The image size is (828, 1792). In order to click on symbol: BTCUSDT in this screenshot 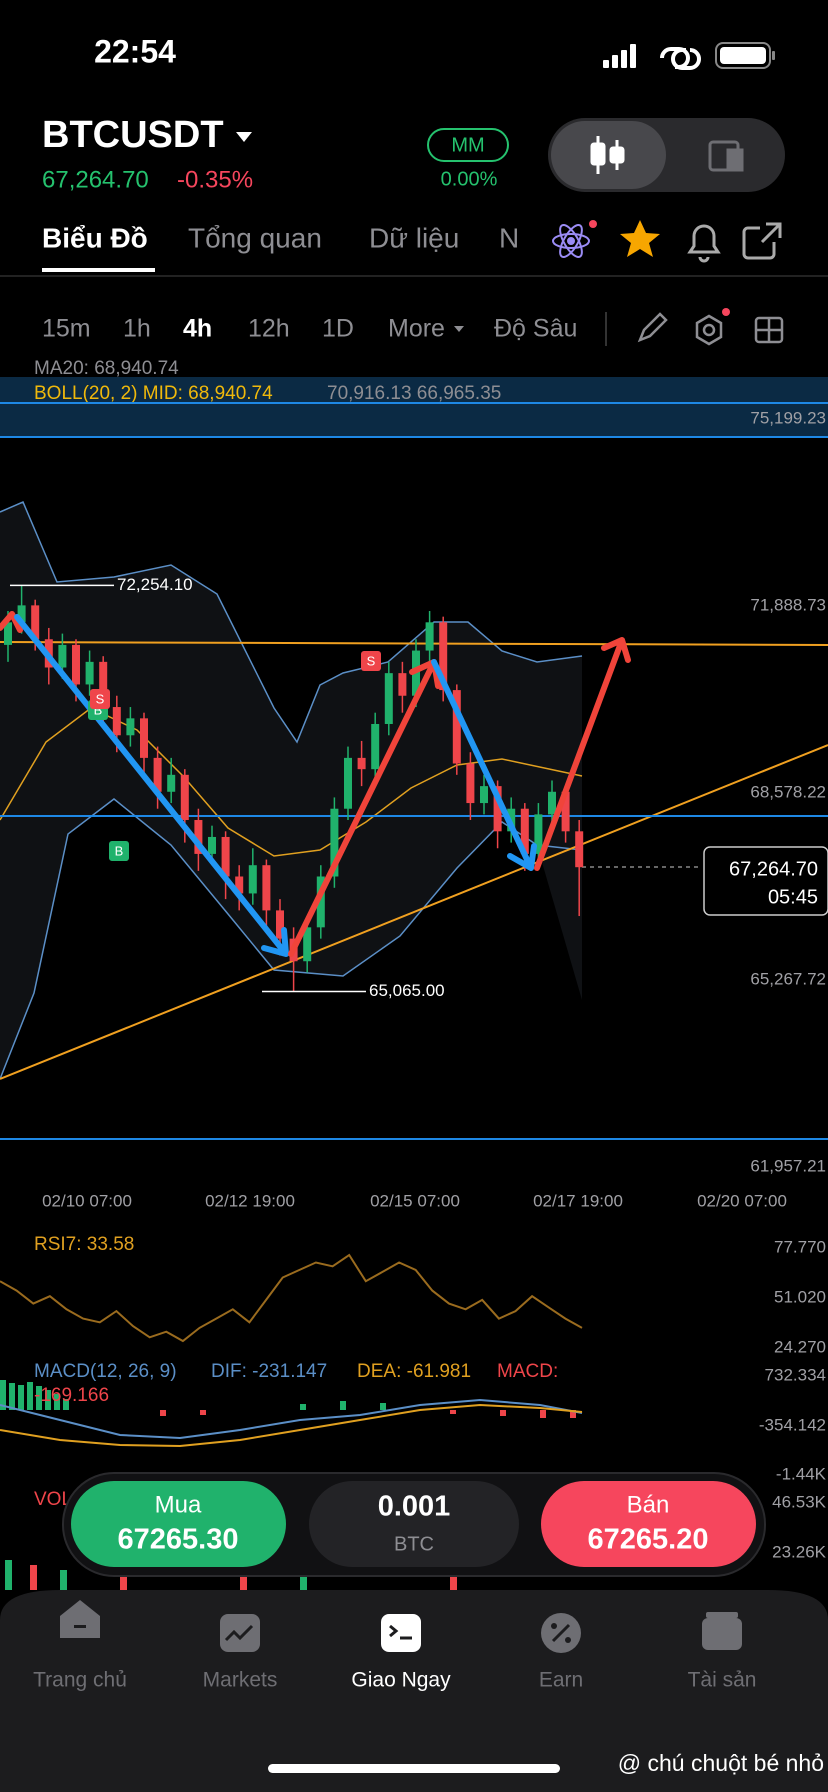, I will do `click(133, 135)`.